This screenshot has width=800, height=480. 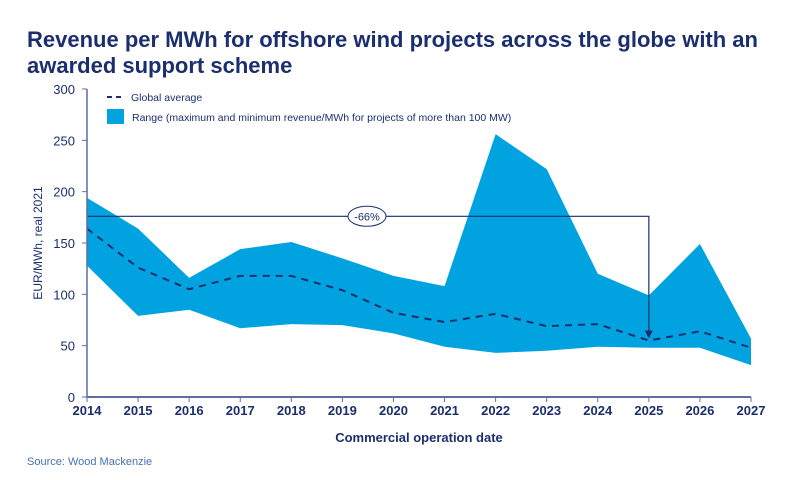 I want to click on x-tick-label: 2025, so click(x=648, y=410).